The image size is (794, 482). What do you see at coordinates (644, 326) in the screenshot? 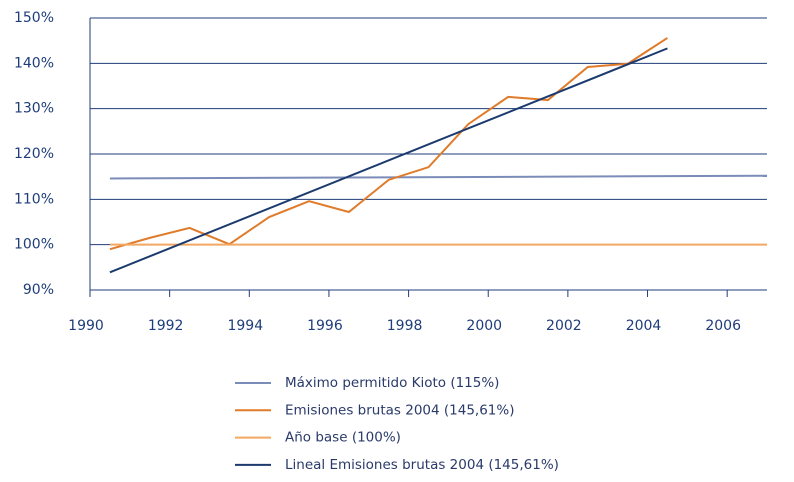
I see `x-tick-label: 2004` at bounding box center [644, 326].